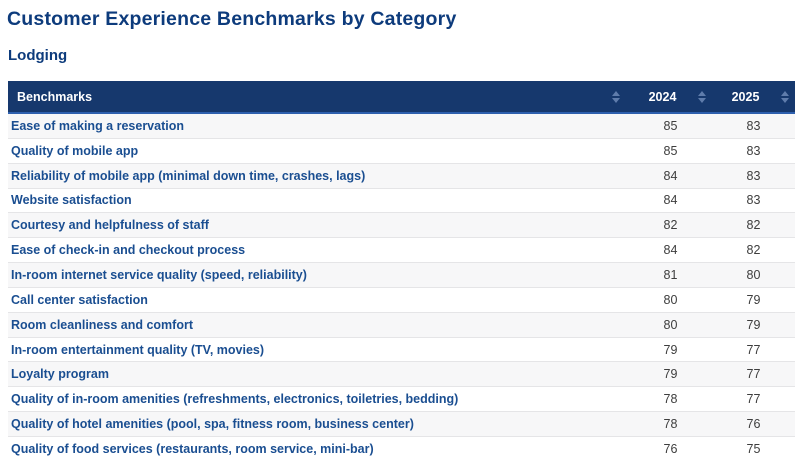 This screenshot has width=800, height=460. I want to click on table-row: Website satisfaction 84 83, so click(401, 201).